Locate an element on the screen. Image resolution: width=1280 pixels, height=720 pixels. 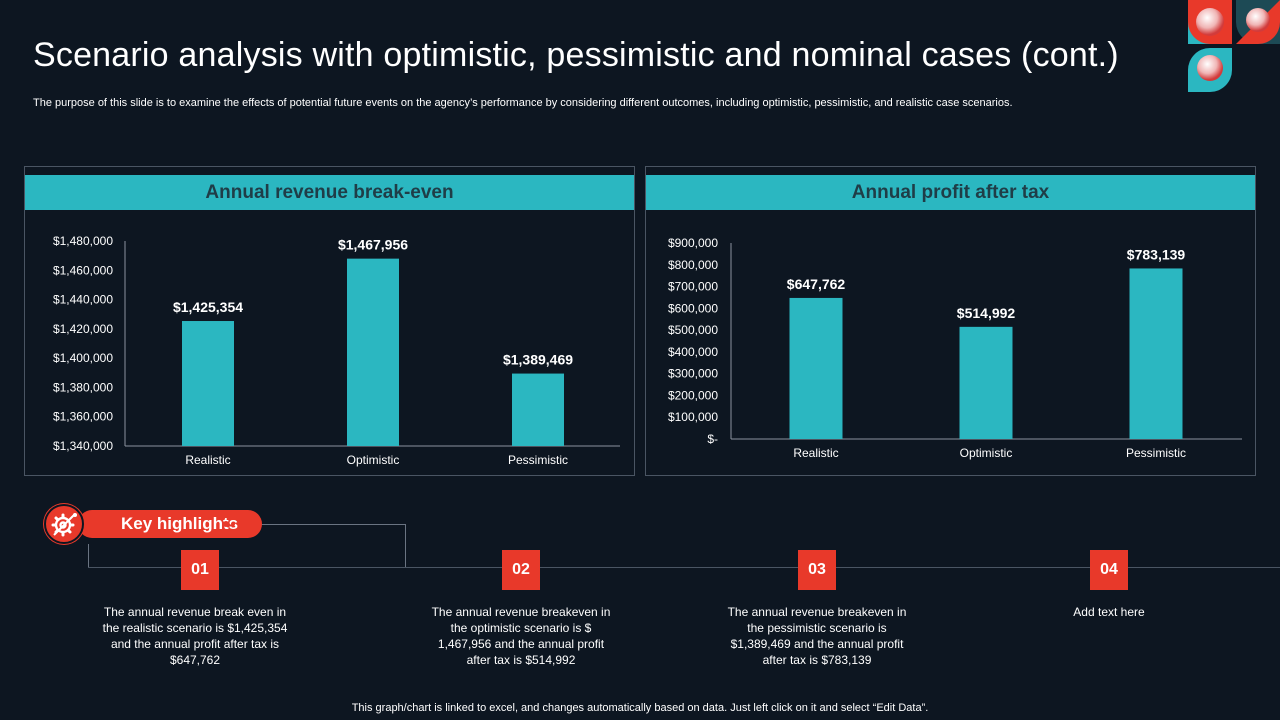
profit-chart-title: Annual profit after tax is located at coordinates (950, 192).